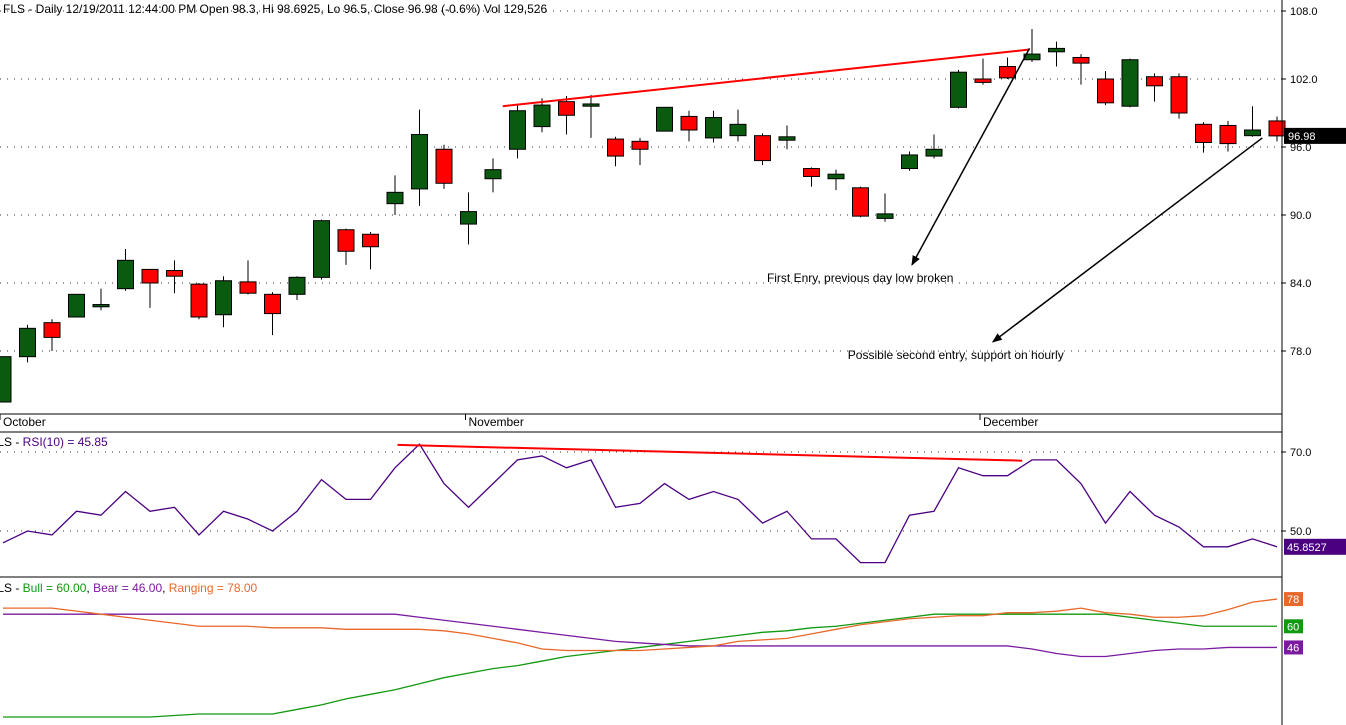  I want to click on price-last-value-box, so click(1315, 135).